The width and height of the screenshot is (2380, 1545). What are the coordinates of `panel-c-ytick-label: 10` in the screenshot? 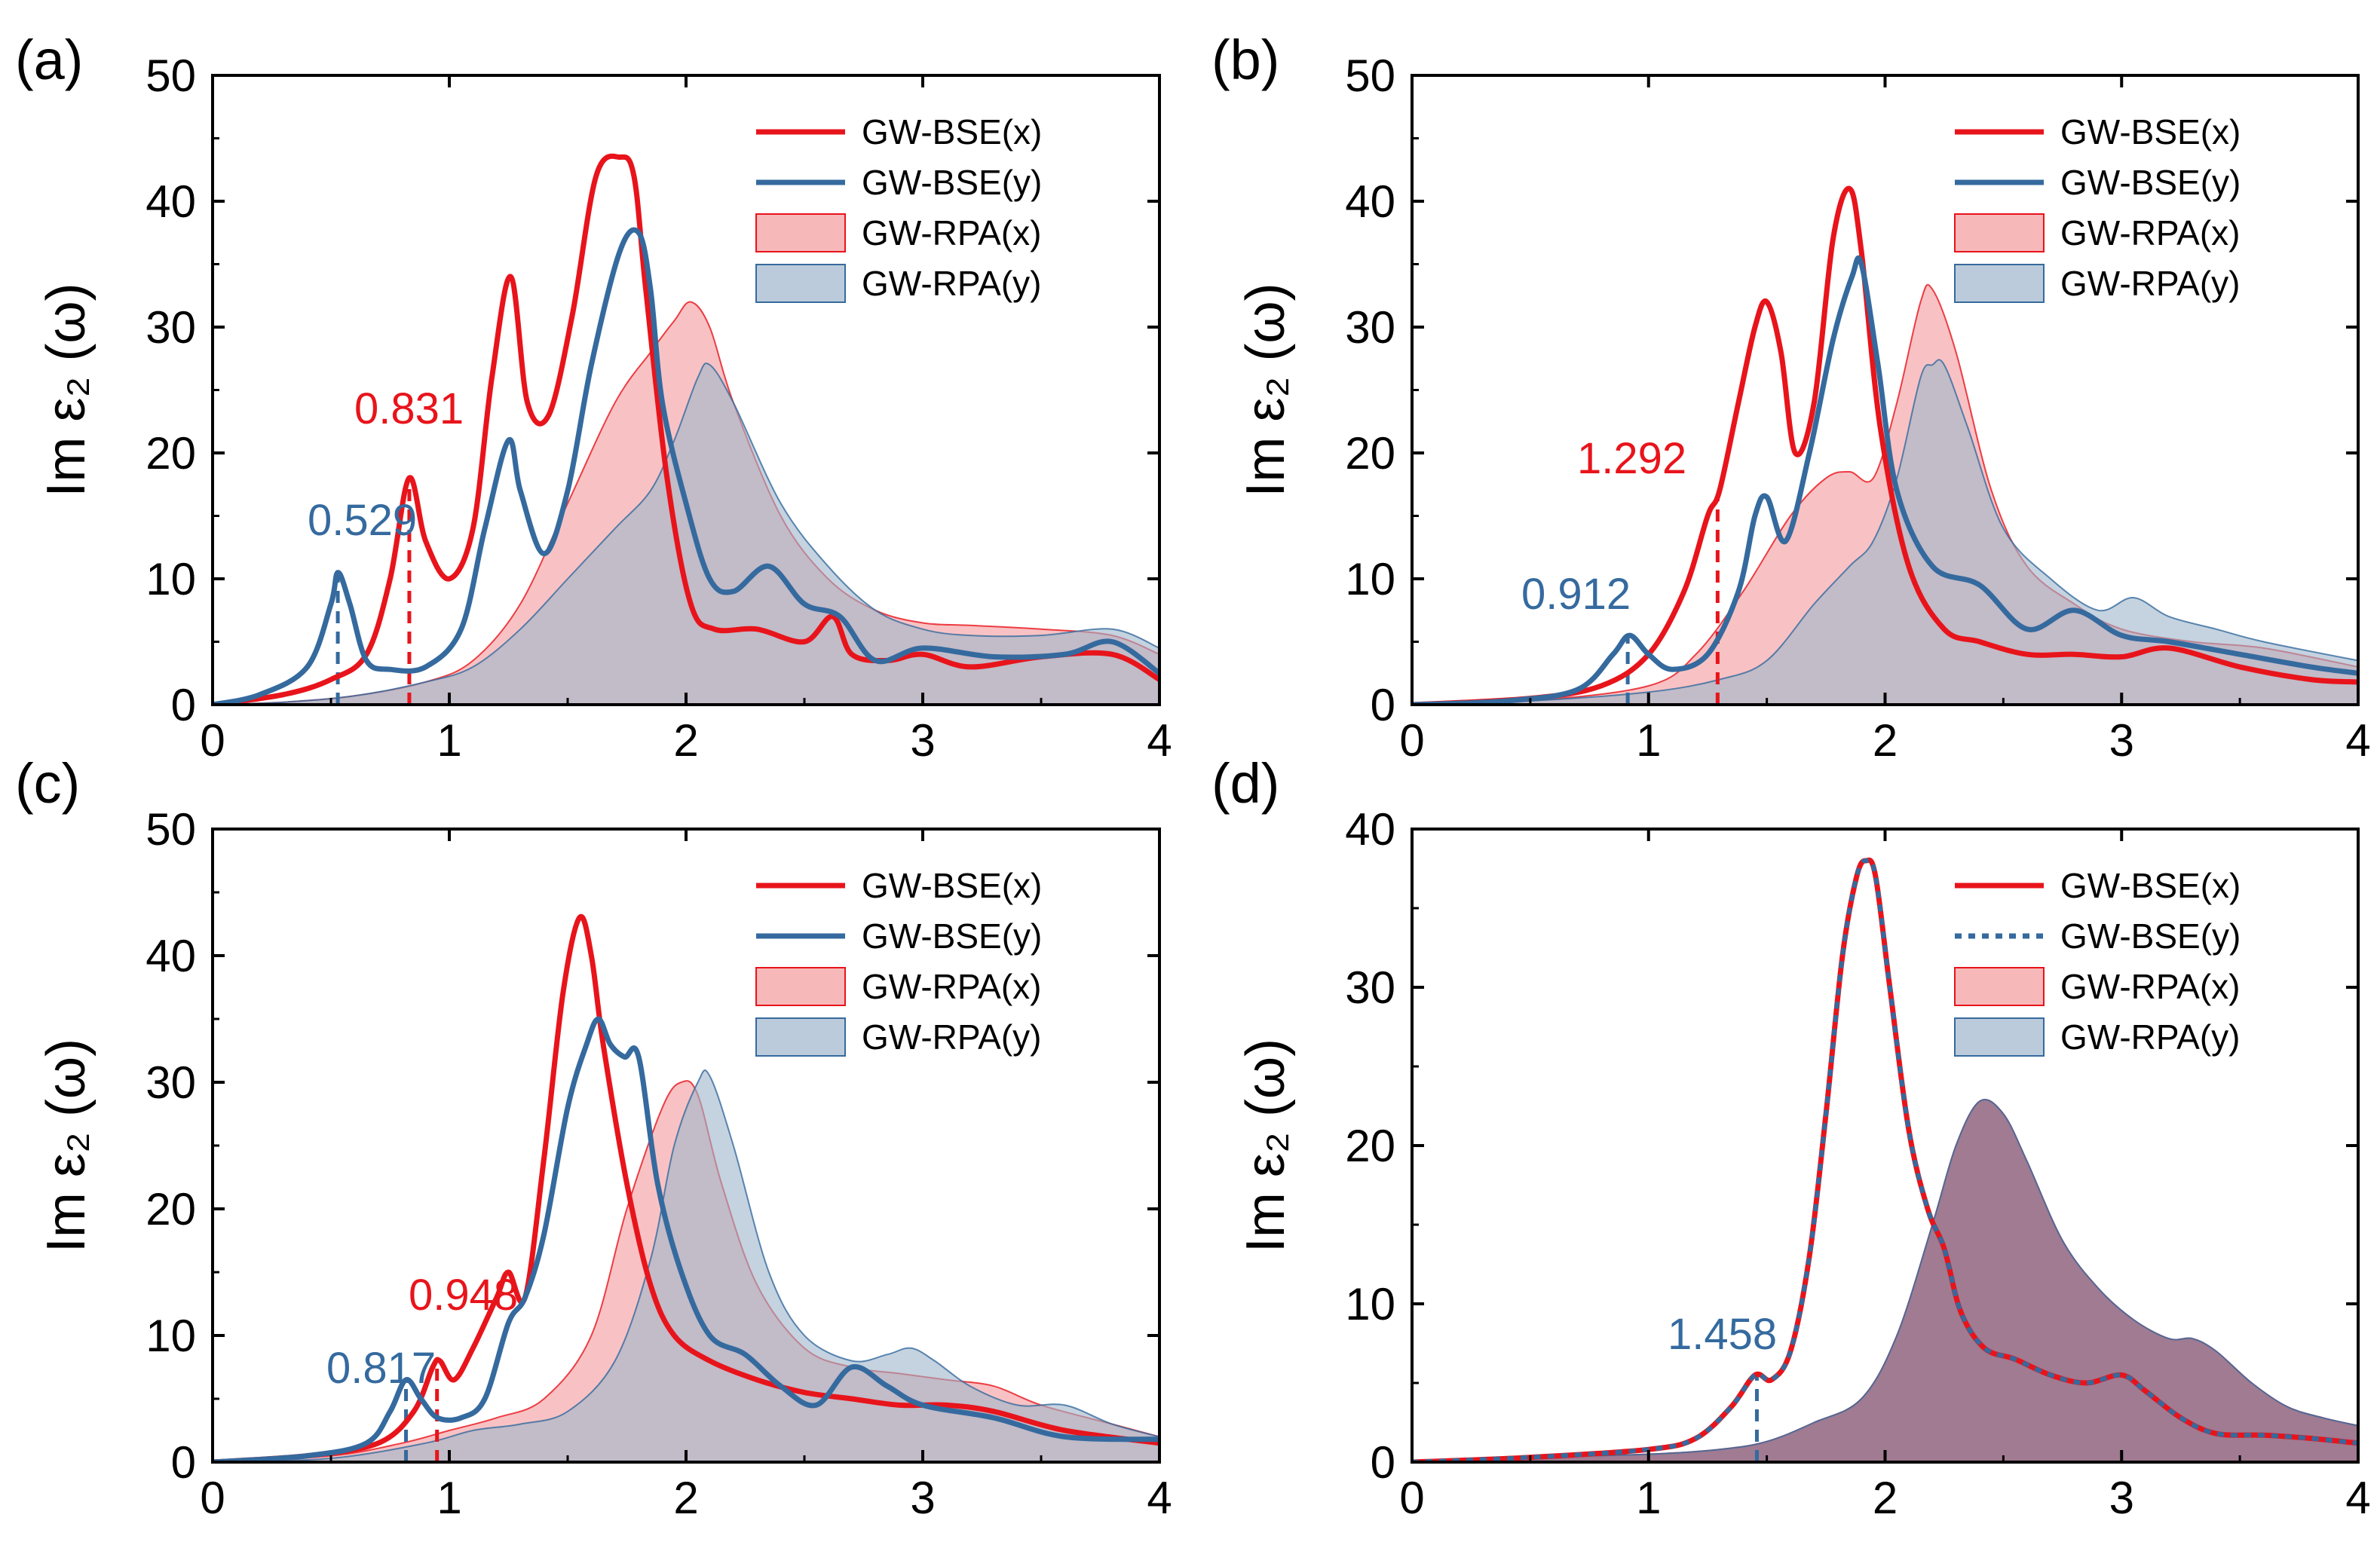 It's located at (170, 1336).